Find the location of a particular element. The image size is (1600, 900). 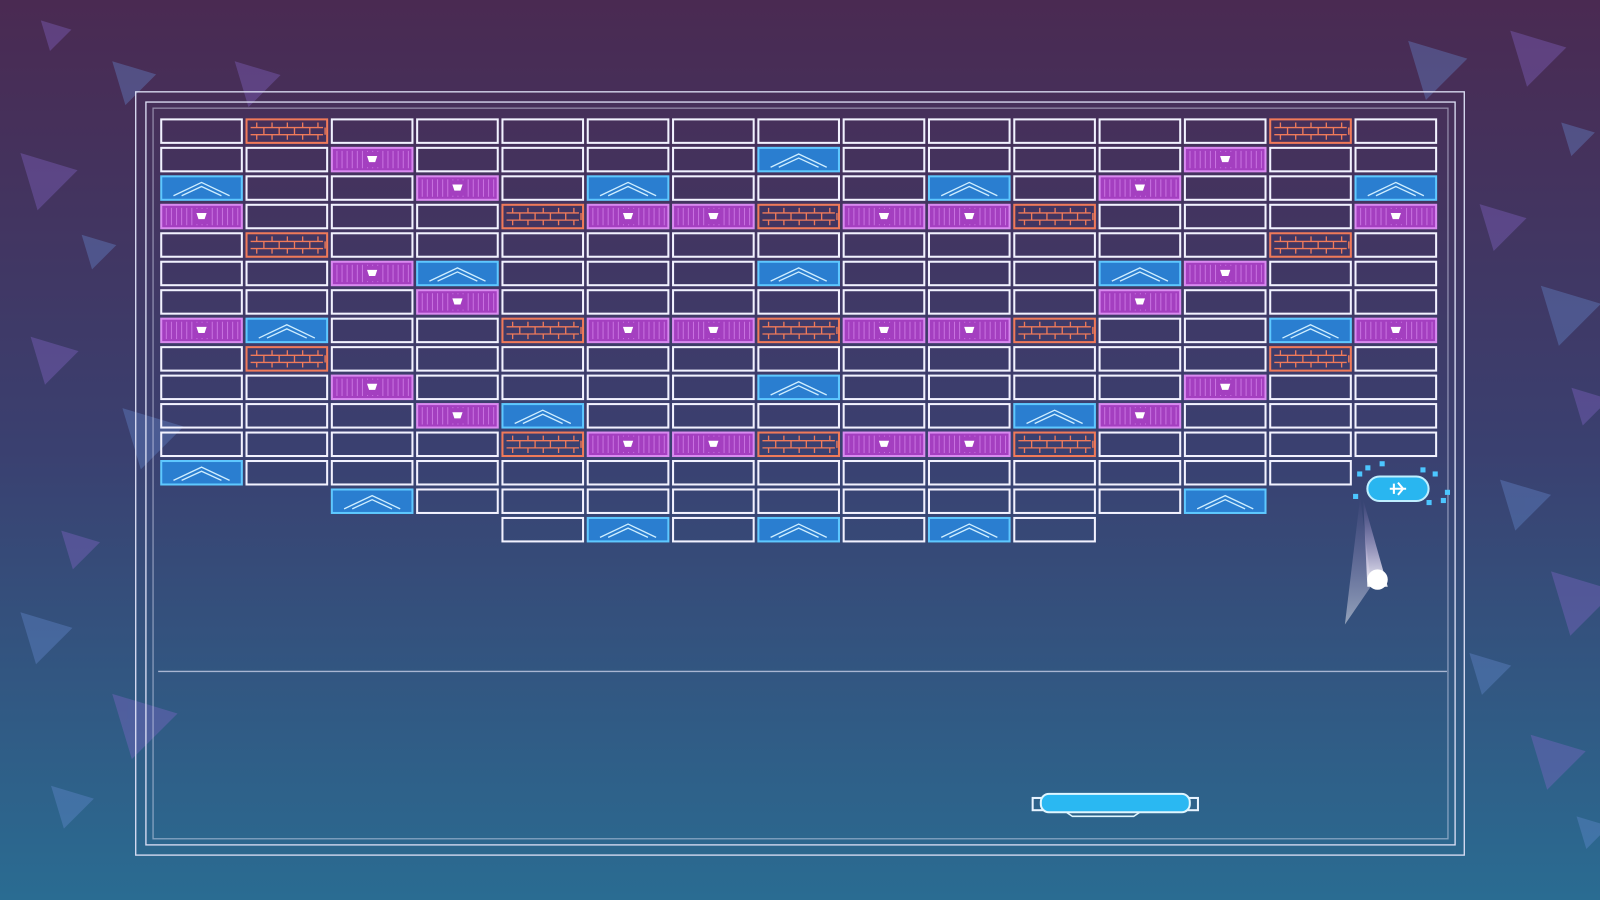

powerup is located at coordinates (1398, 489).